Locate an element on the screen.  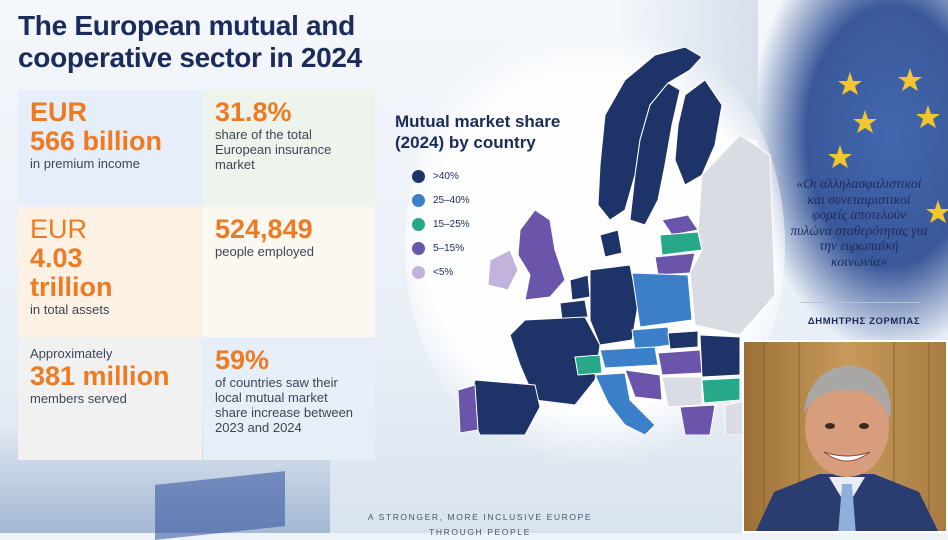
map-region-france is located at coordinates (555, 361).